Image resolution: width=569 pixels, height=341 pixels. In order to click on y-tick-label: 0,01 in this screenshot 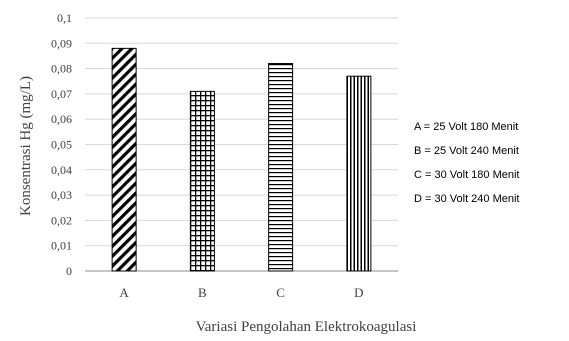, I will do `click(61, 246)`.